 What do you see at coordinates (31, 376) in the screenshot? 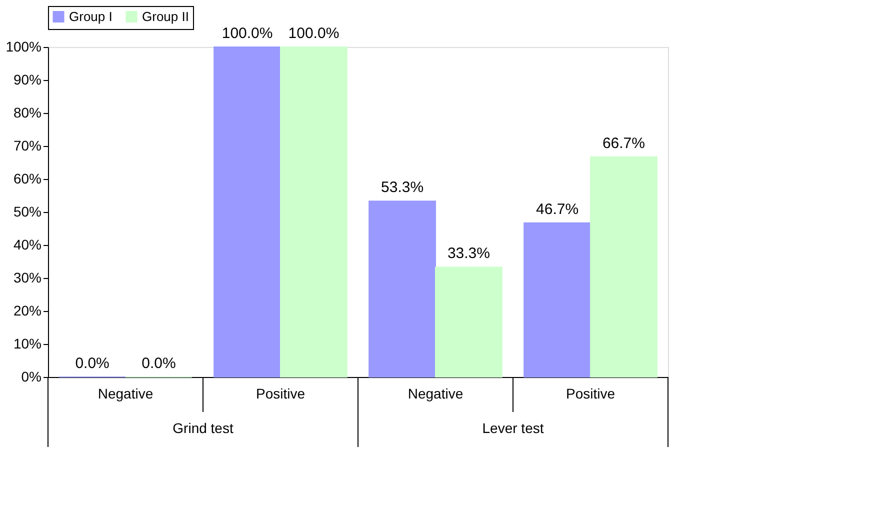
I see `y-tick-label: 0%` at bounding box center [31, 376].